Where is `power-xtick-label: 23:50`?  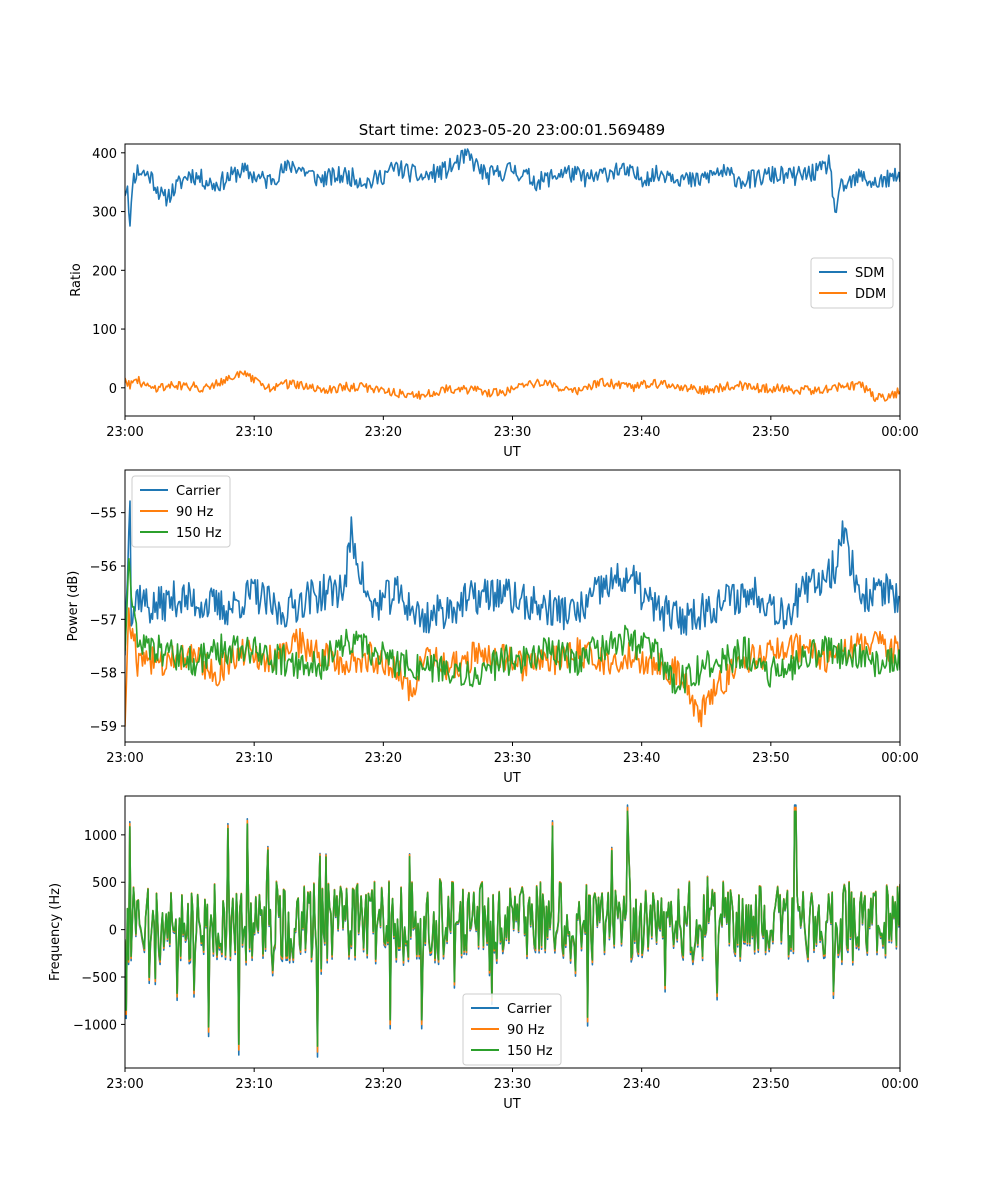 power-xtick-label: 23:50 is located at coordinates (770, 758).